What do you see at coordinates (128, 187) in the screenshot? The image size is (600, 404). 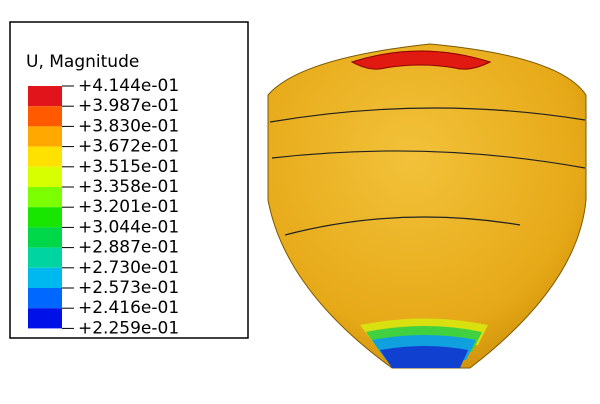 I see `legend-label: +3.358e-01` at bounding box center [128, 187].